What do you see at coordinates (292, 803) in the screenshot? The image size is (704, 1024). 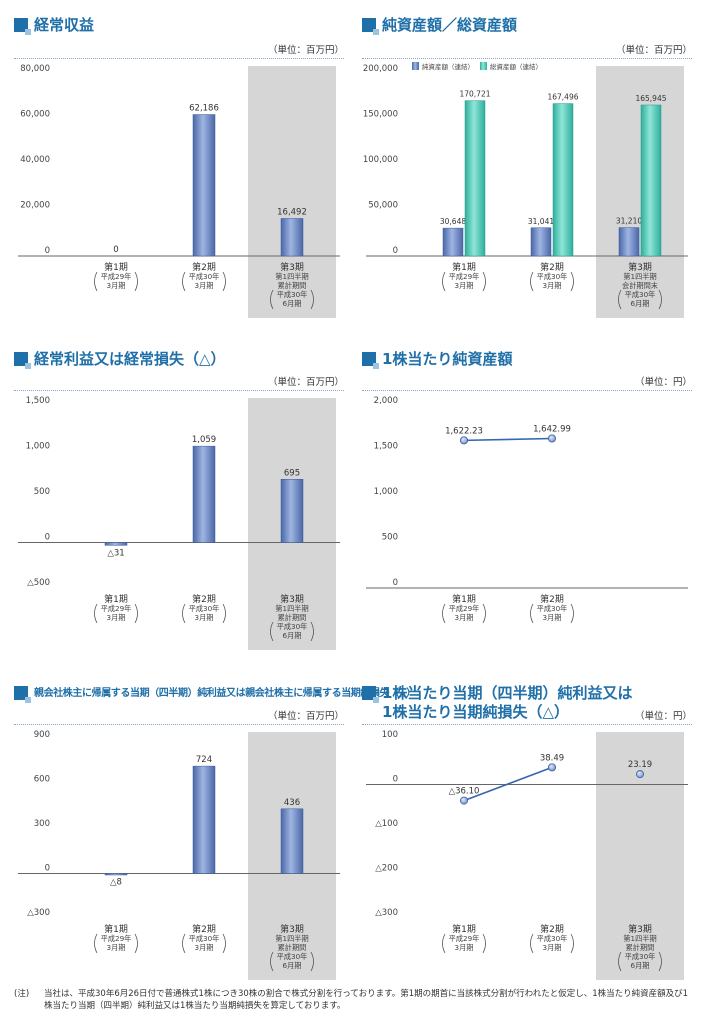 I see `data-label: 436` at bounding box center [292, 803].